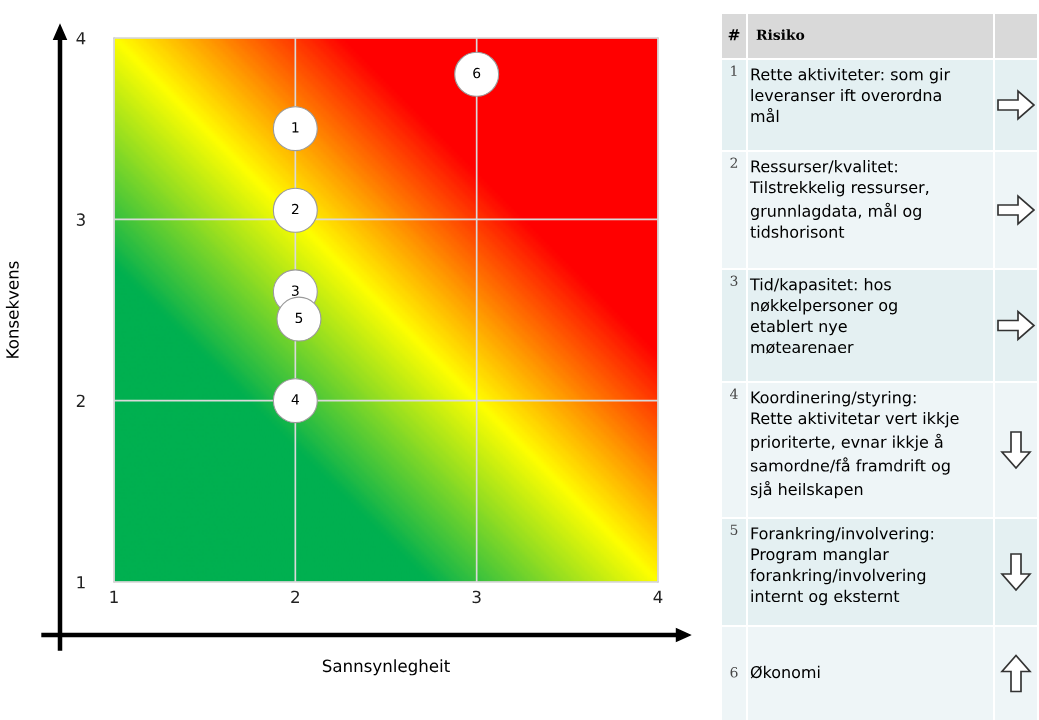  What do you see at coordinates (114, 596) in the screenshot?
I see `x-tick-label: 1` at bounding box center [114, 596].